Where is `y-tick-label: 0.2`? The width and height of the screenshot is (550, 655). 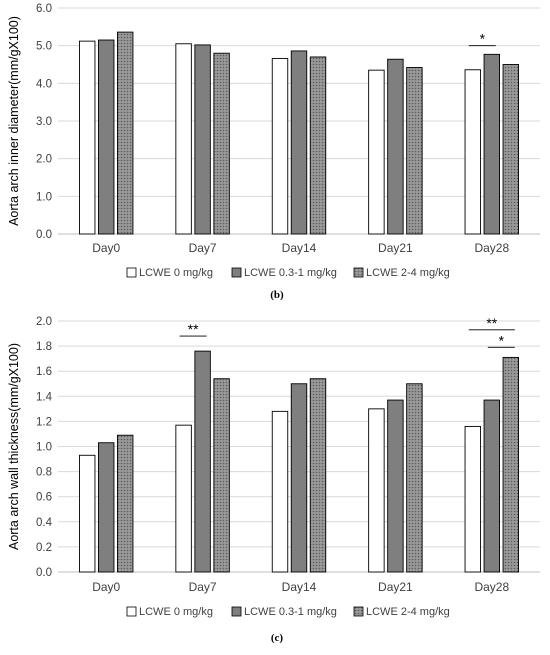 y-tick-label: 0.2 is located at coordinates (44, 548).